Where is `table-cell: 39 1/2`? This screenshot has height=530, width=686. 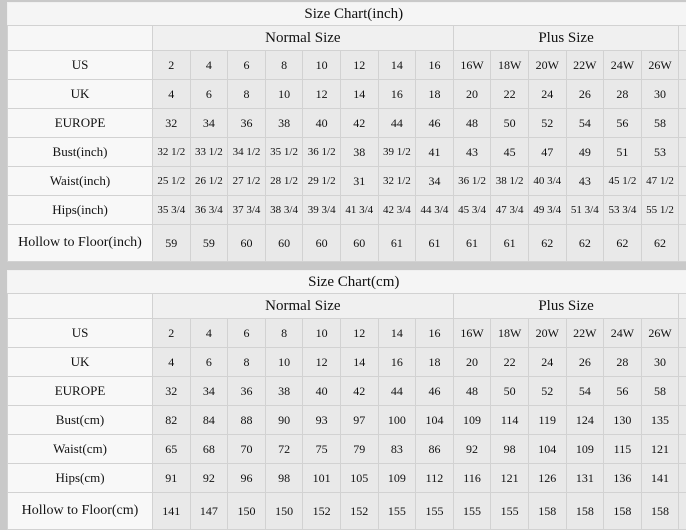 table-cell: 39 1/2 is located at coordinates (397, 152).